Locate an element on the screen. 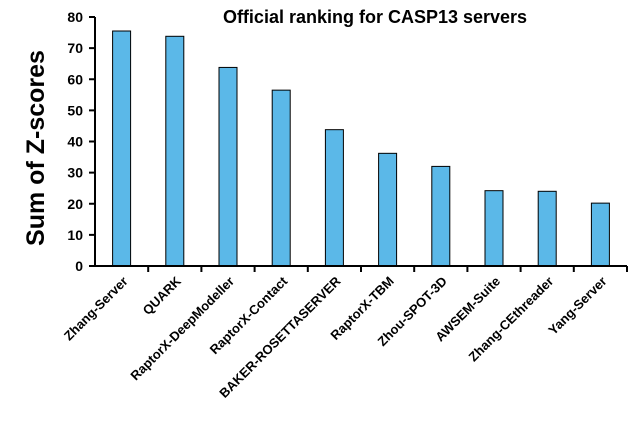  y-tick-label: 80 is located at coordinates (75, 17).